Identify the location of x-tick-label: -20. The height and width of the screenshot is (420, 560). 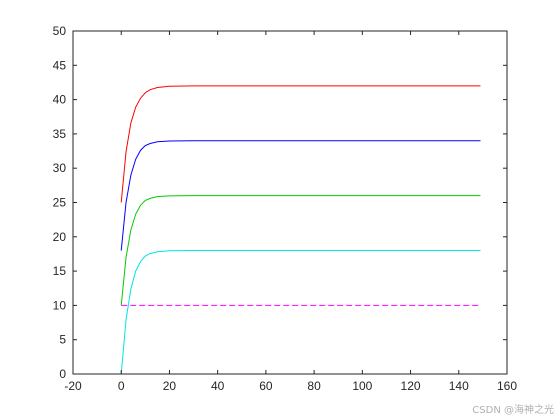
(73, 386).